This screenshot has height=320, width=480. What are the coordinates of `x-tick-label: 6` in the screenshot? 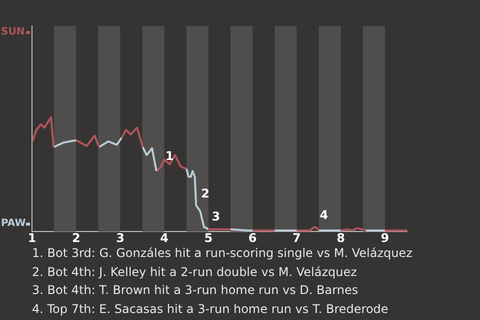 It's located at (252, 237).